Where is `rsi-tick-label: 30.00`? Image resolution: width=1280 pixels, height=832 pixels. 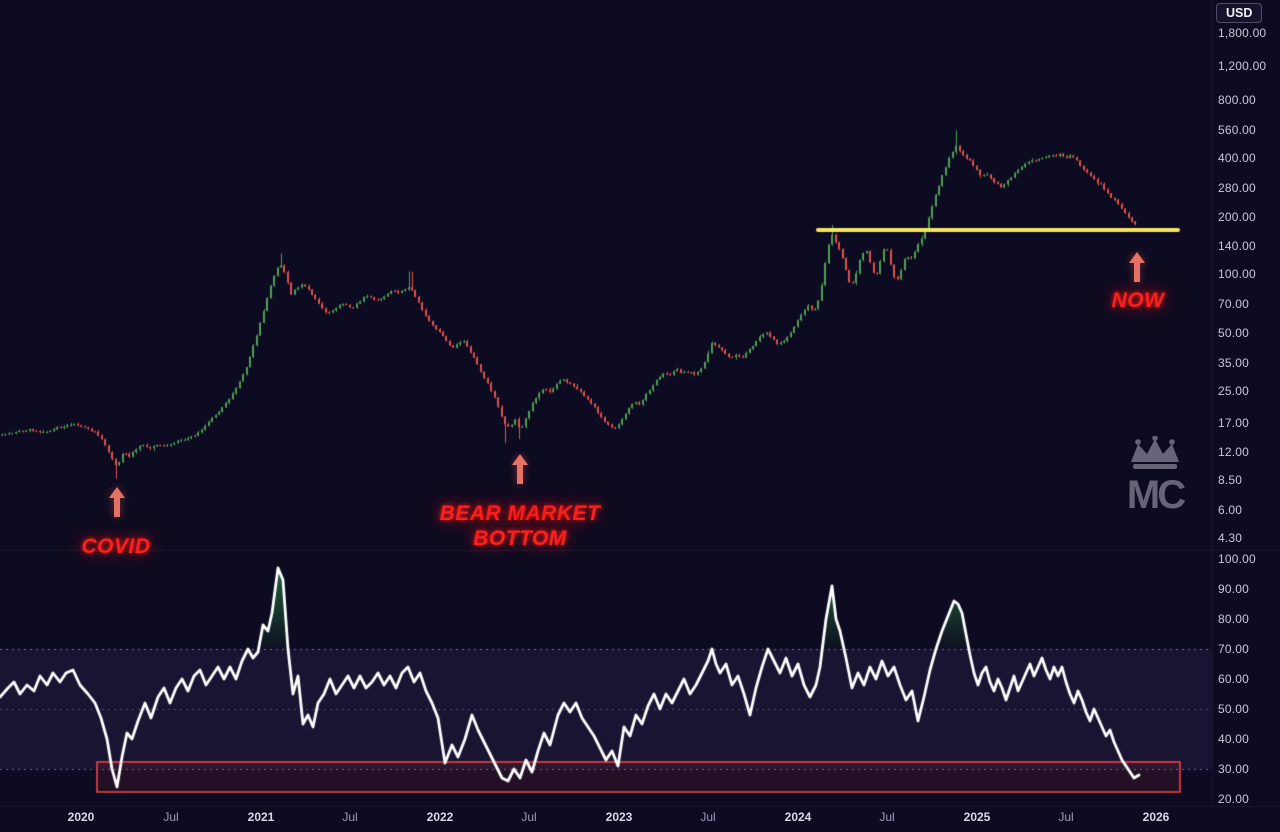 rsi-tick-label: 30.00 is located at coordinates (1234, 769).